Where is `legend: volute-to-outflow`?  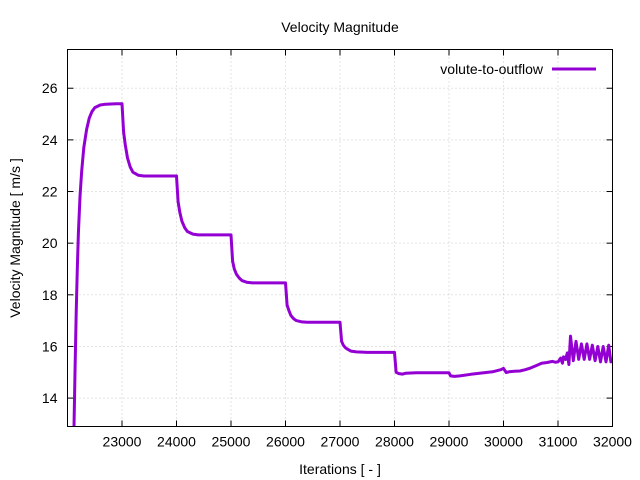 legend: volute-to-outflow is located at coordinates (518, 69).